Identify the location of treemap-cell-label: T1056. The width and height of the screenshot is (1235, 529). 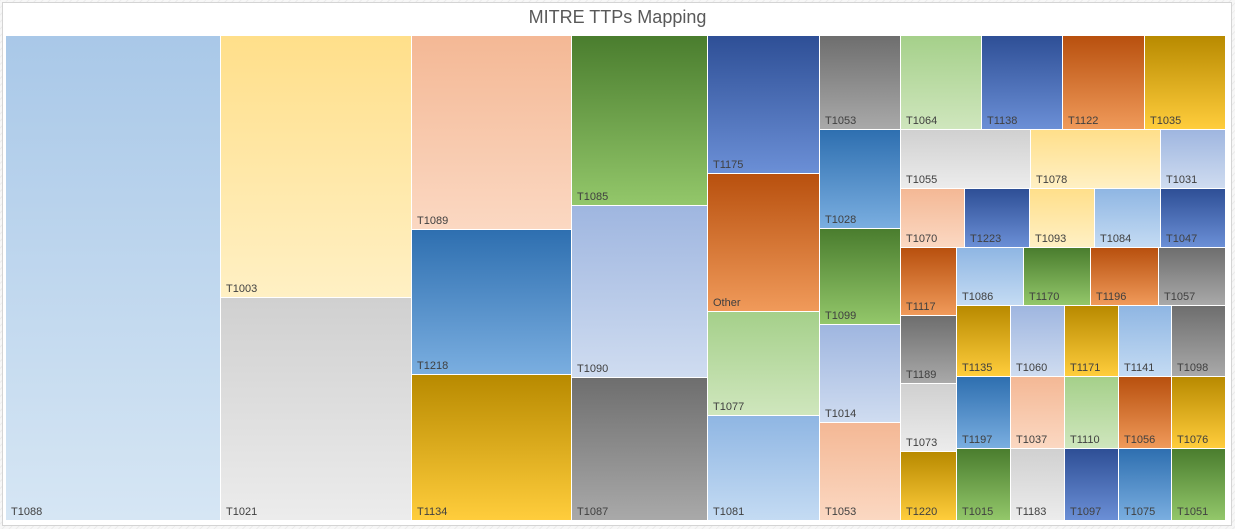
(1140, 440).